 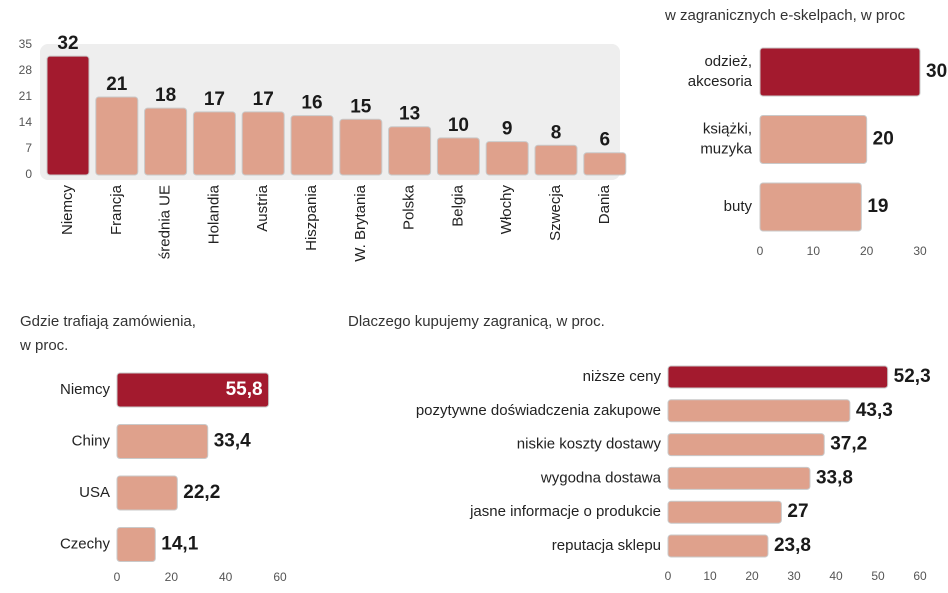 I want to click on value-label: 16, so click(x=311, y=103).